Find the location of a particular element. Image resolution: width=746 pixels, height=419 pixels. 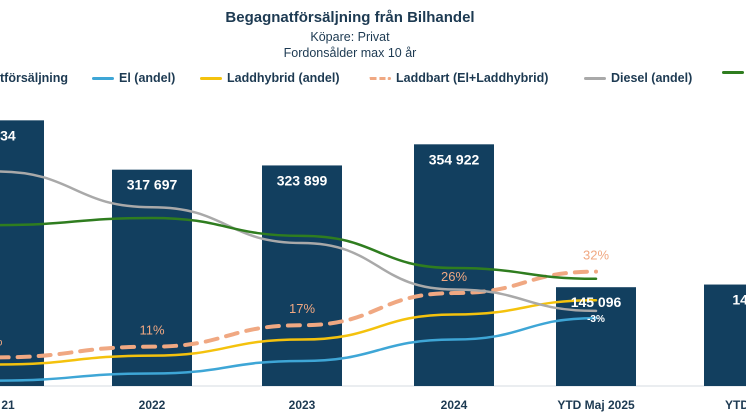

x-tick-label-1: 2022 is located at coordinates (152, 405).